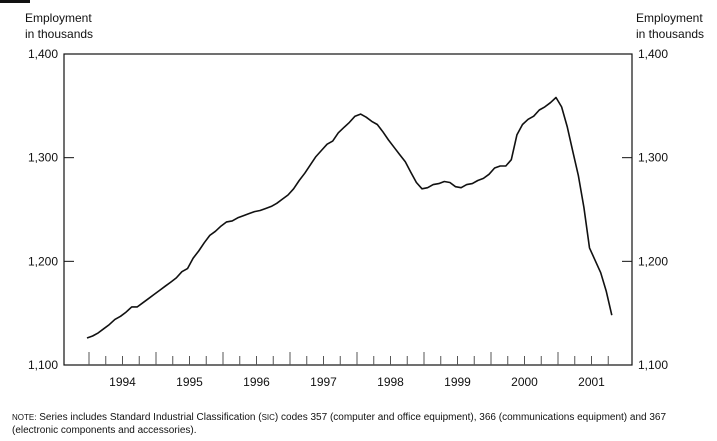  Describe the element at coordinates (24, 417) in the screenshot. I see `note-label: Note:` at that location.